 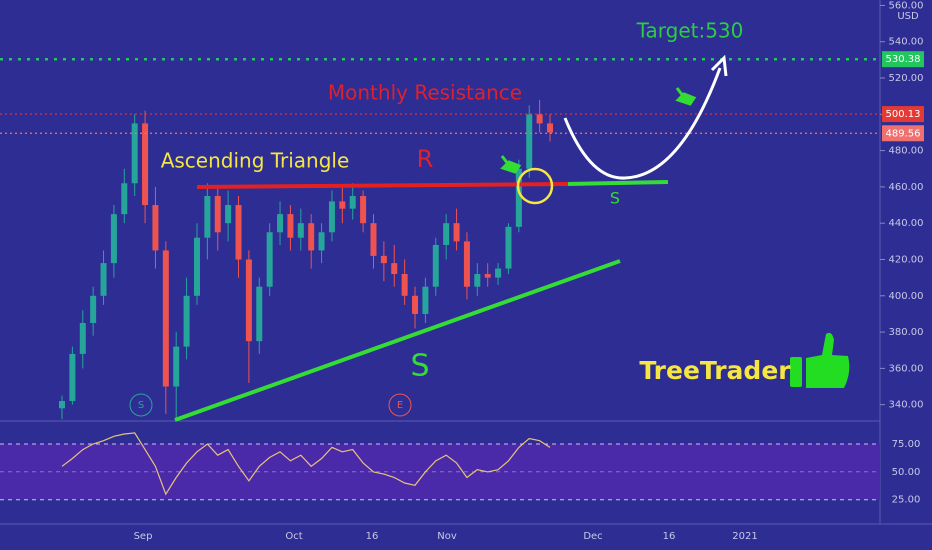 I want to click on y-tick-label: 400.00, so click(x=906, y=296).